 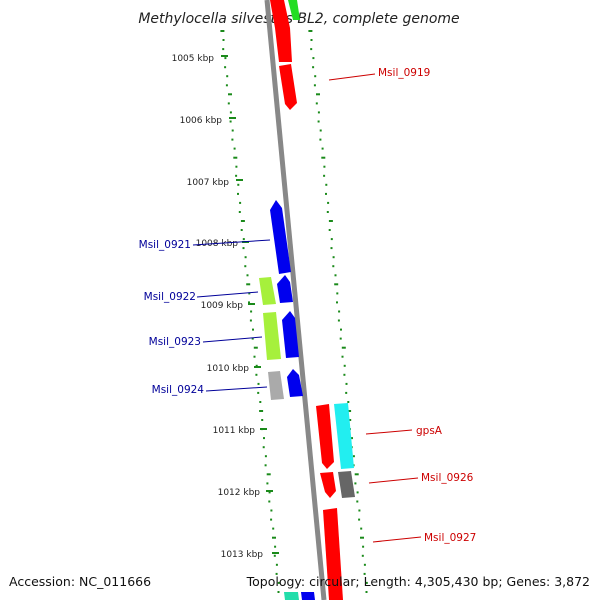 What do you see at coordinates (291, 596) in the screenshot?
I see `gene-bottom-partial-teal` at bounding box center [291, 596].